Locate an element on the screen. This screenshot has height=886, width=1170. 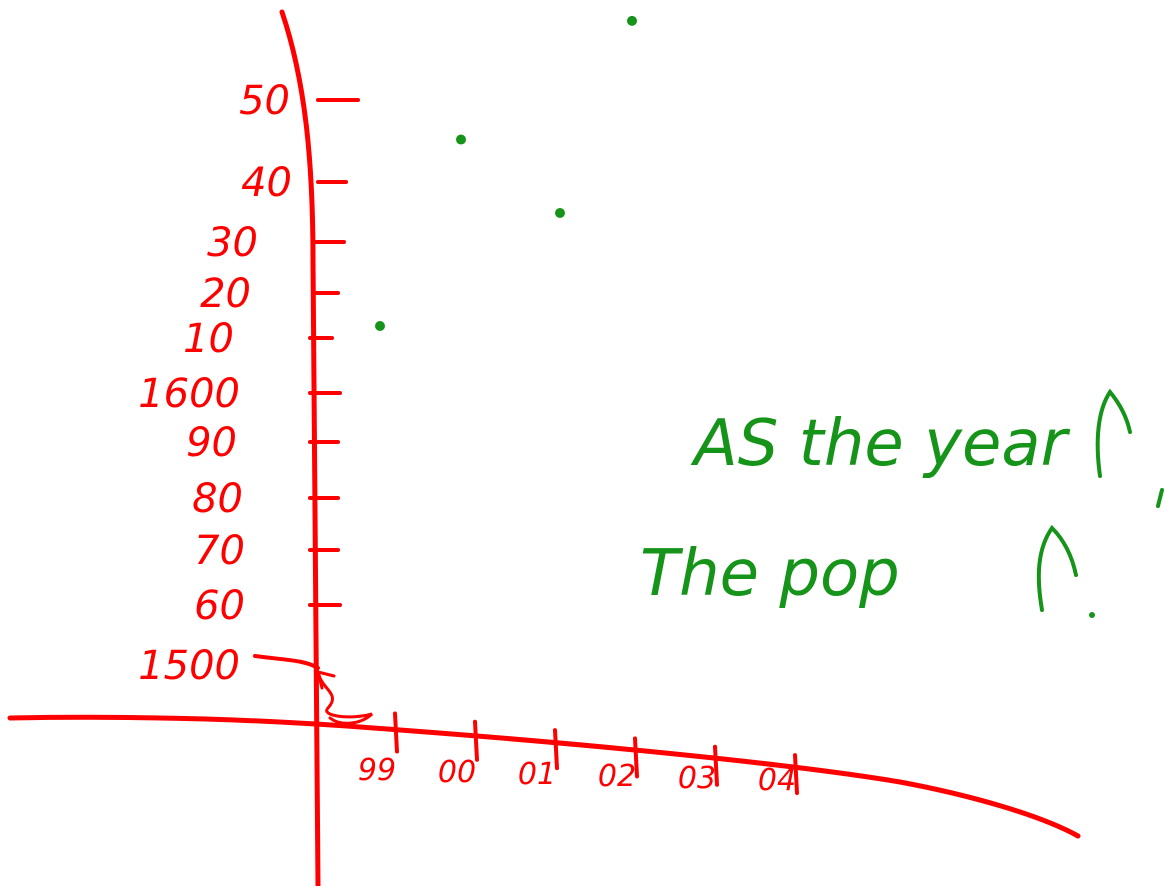
y-tick-label: 40 is located at coordinates (266, 183).